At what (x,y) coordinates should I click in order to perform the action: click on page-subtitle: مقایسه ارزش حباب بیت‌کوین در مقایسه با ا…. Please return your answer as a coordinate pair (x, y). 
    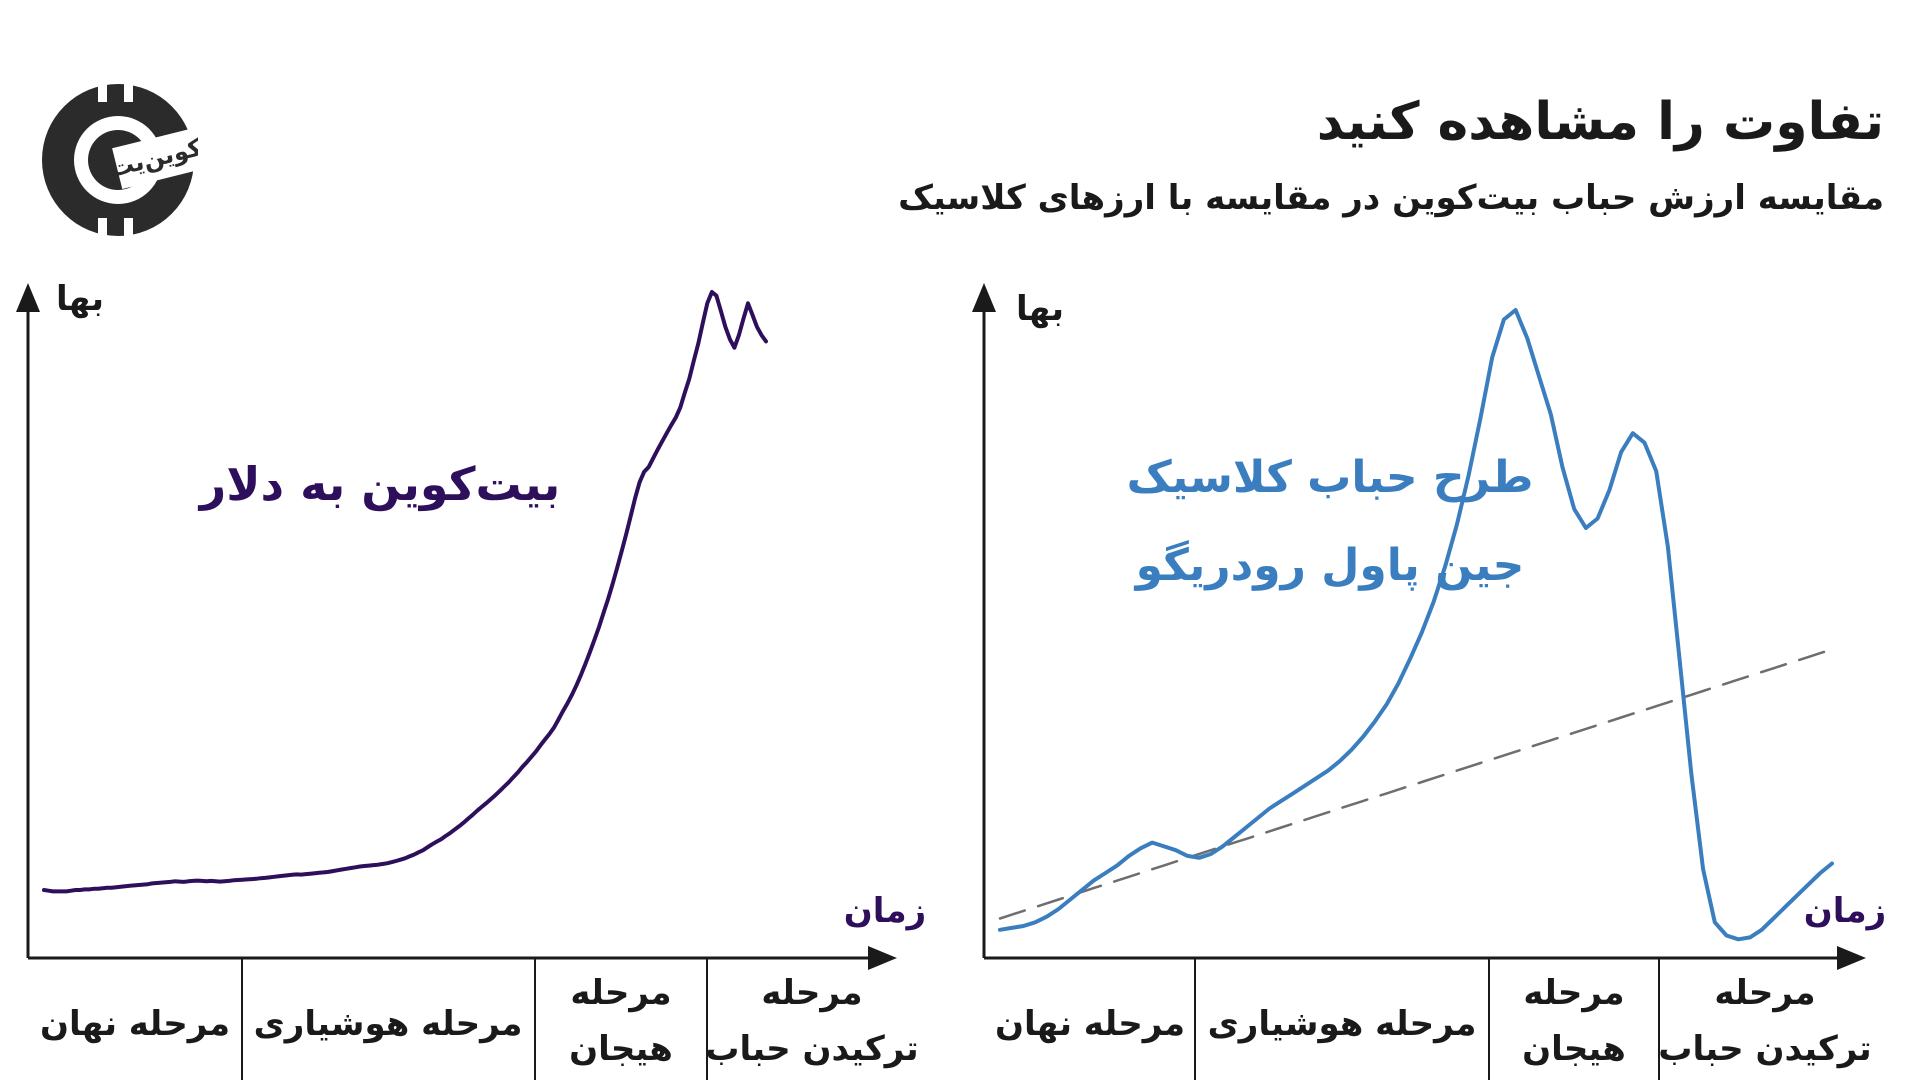
    Looking at the image, I should click on (1391, 198).